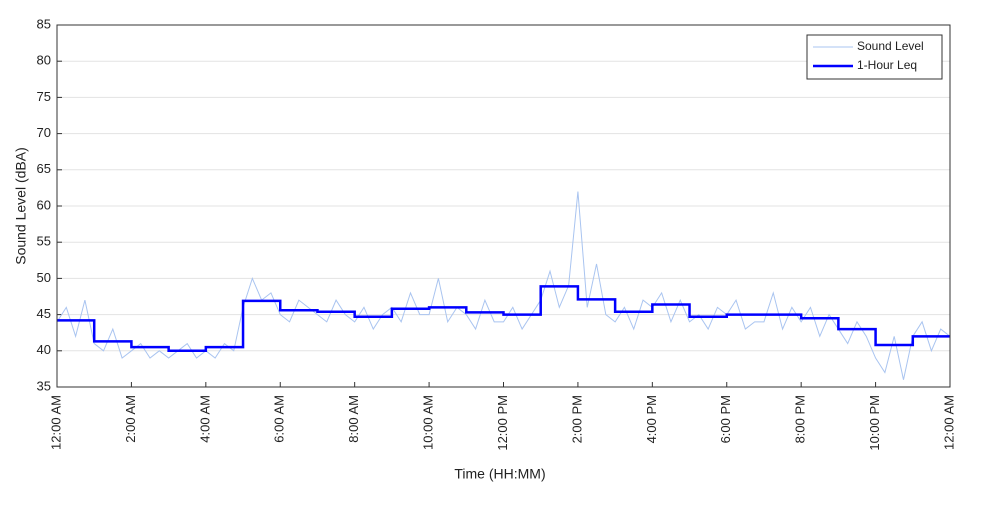 The width and height of the screenshot is (1000, 505). What do you see at coordinates (130, 419) in the screenshot?
I see `x-tick-label: 2:00 AM` at bounding box center [130, 419].